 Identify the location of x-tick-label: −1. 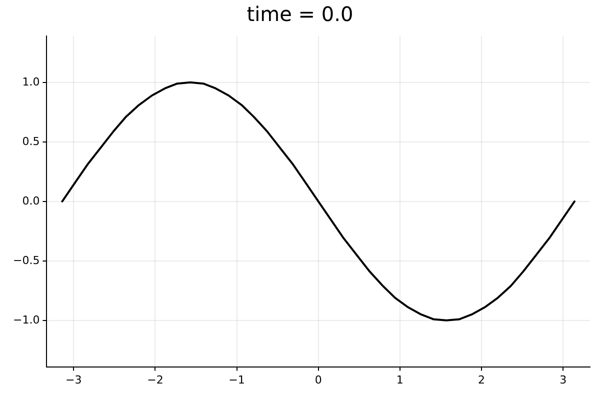
(236, 379).